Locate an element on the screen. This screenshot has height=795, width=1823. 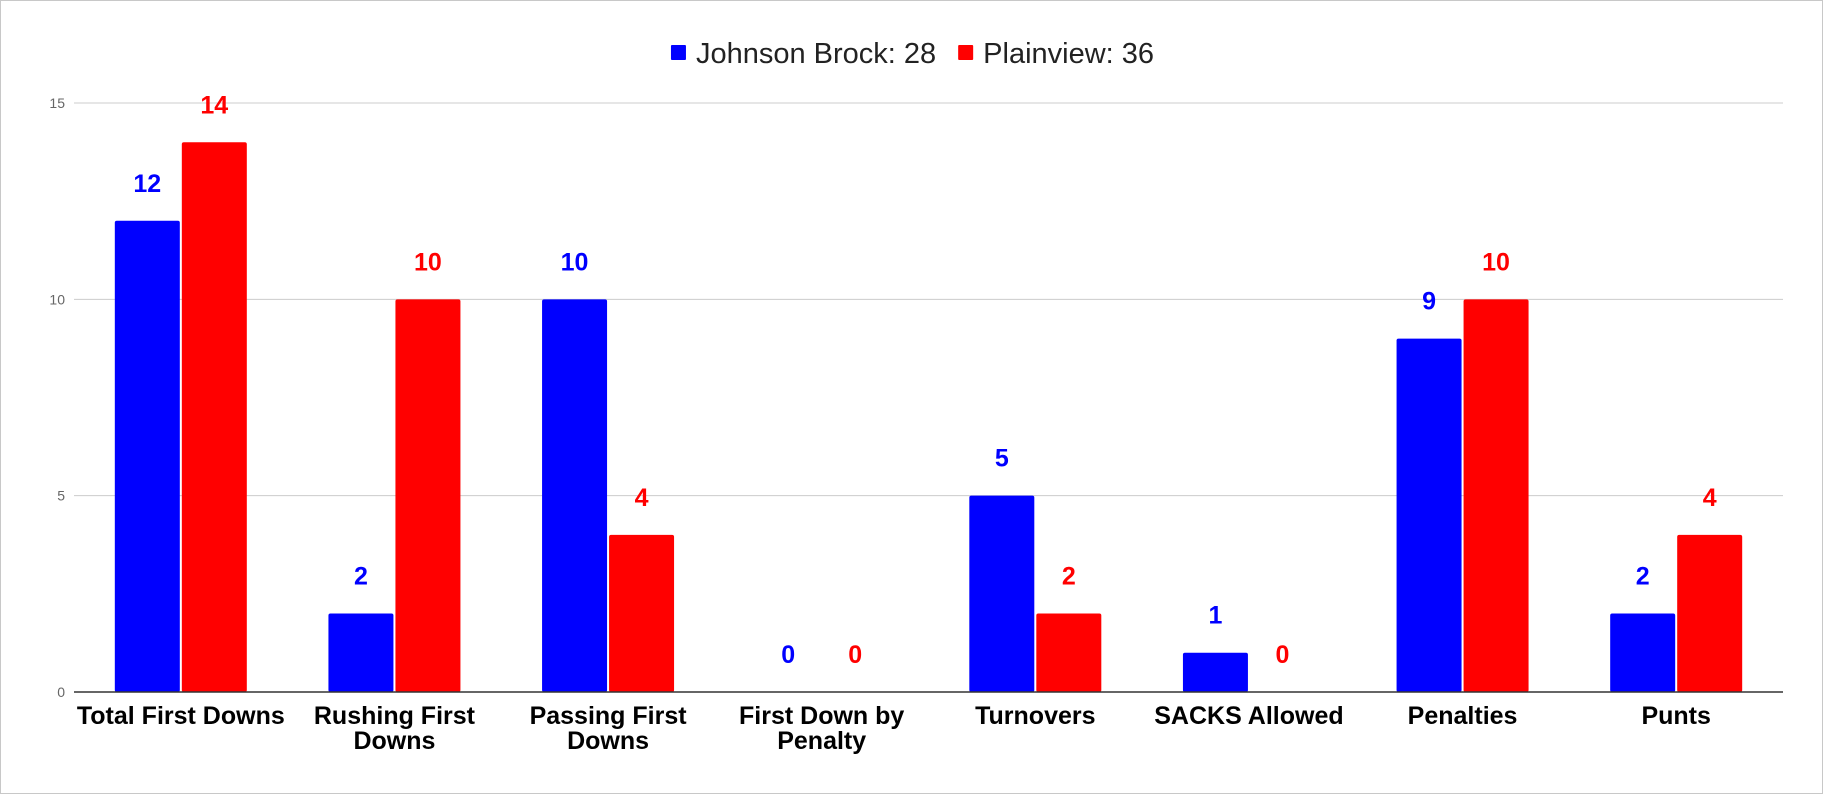
data-label: 14 is located at coordinates (214, 105).